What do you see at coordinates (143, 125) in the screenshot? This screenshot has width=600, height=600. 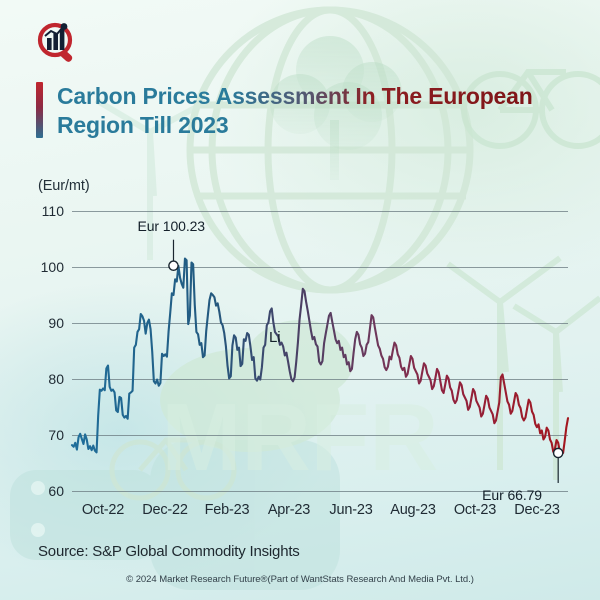 I see `page-title-line2: Region Till 2023` at bounding box center [143, 125].